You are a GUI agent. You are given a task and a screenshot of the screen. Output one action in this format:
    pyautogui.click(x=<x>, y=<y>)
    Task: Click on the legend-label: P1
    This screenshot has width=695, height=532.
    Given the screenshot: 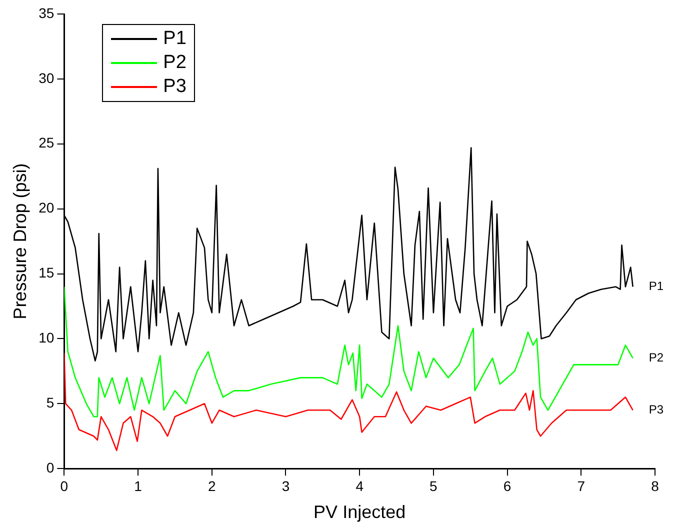 What is the action you would take?
    pyautogui.click(x=174, y=39)
    